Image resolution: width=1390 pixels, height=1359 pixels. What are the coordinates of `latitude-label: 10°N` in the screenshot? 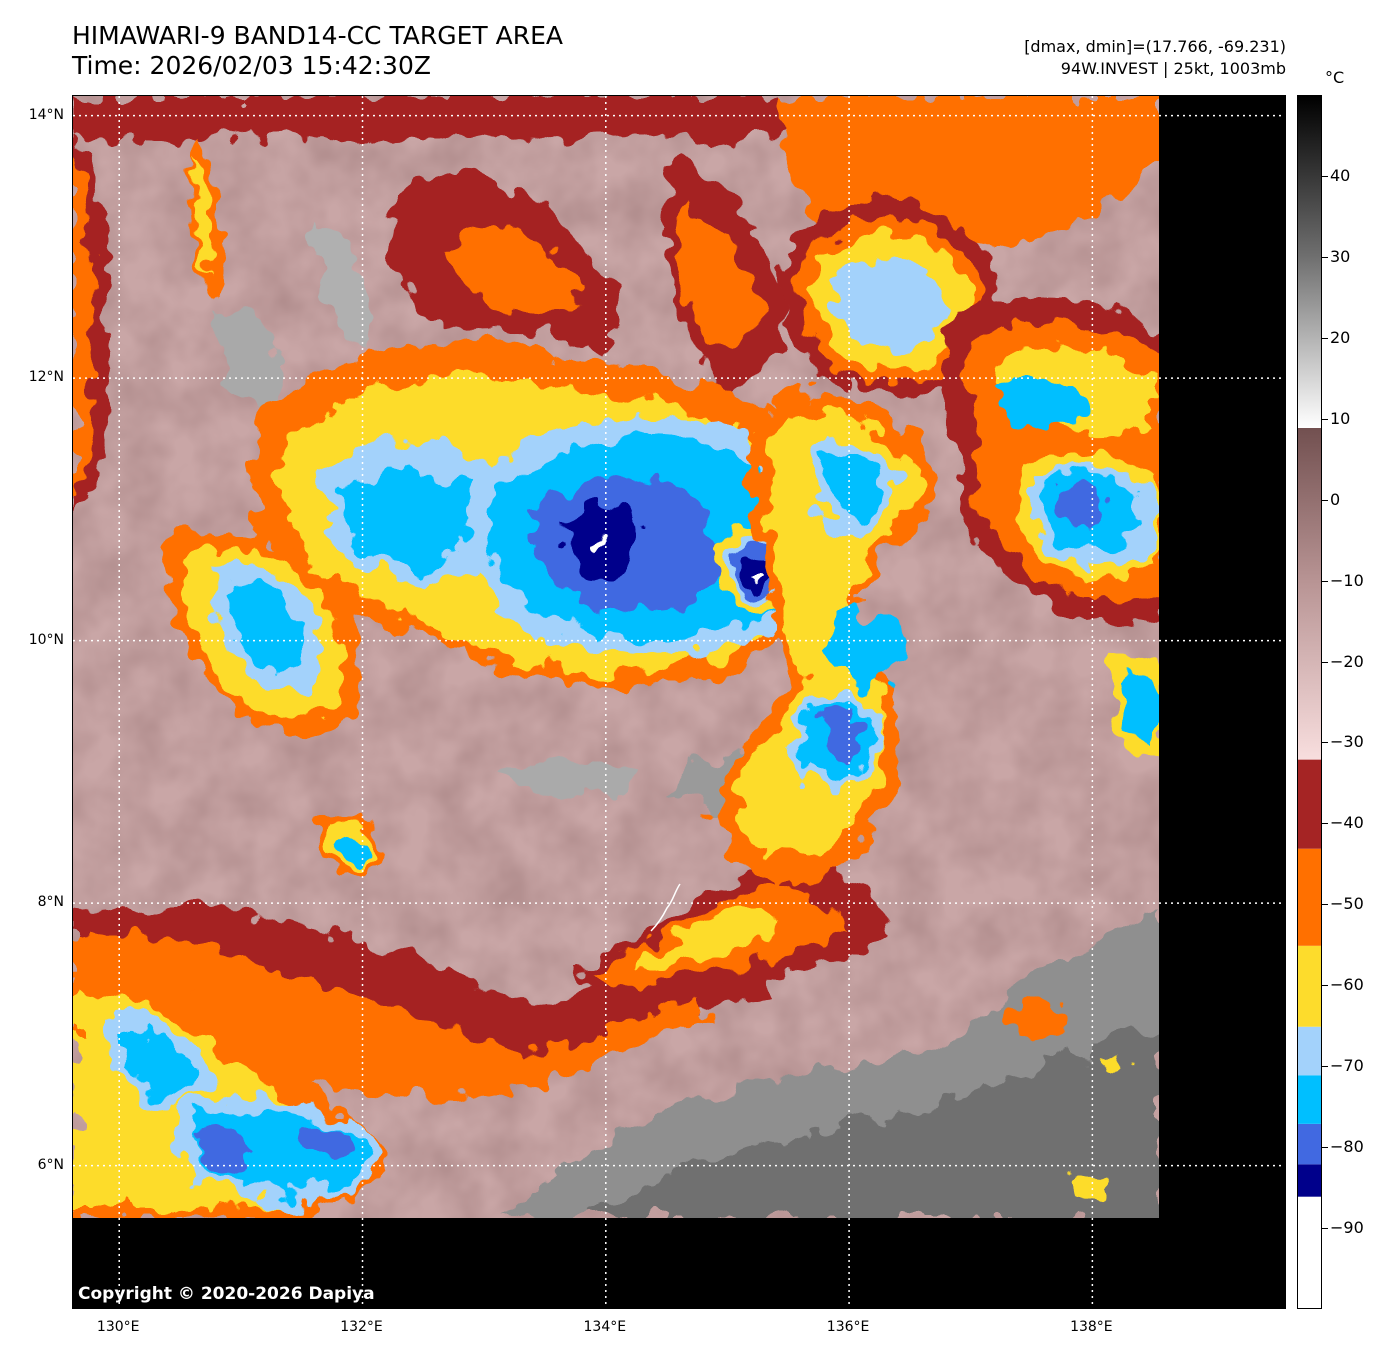 It's located at (46, 639).